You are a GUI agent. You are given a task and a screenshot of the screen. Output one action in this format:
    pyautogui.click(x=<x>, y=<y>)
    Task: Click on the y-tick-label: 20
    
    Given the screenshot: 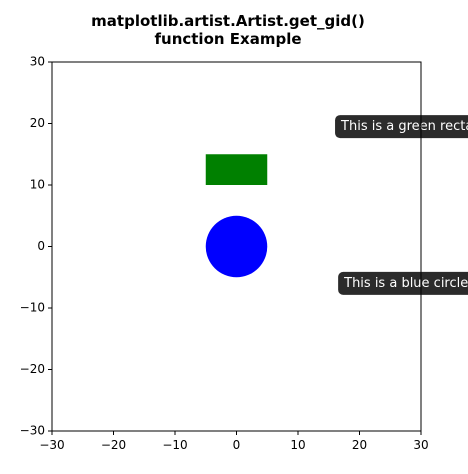 What is the action you would take?
    pyautogui.click(x=37, y=123)
    